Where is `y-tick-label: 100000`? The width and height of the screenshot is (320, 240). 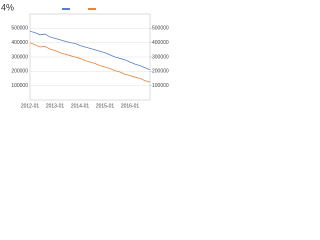 y-tick-label: 100000 is located at coordinates (19, 86).